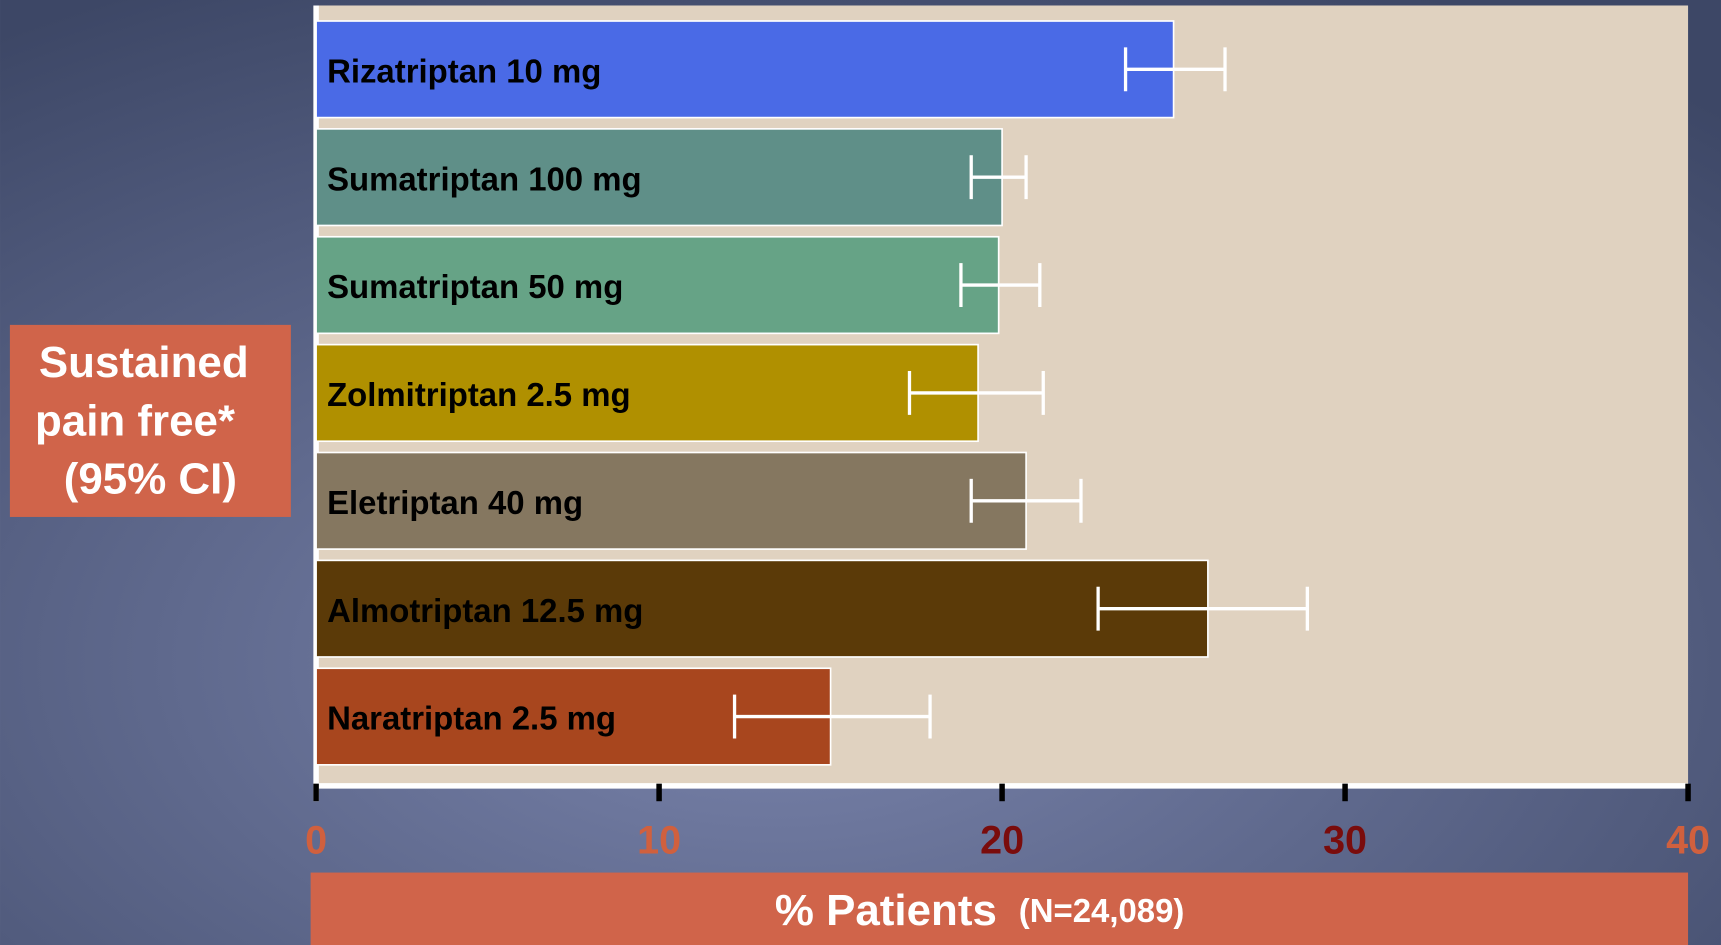  I want to click on bar-label: Almotriptan 12.5 mg, so click(485, 610).